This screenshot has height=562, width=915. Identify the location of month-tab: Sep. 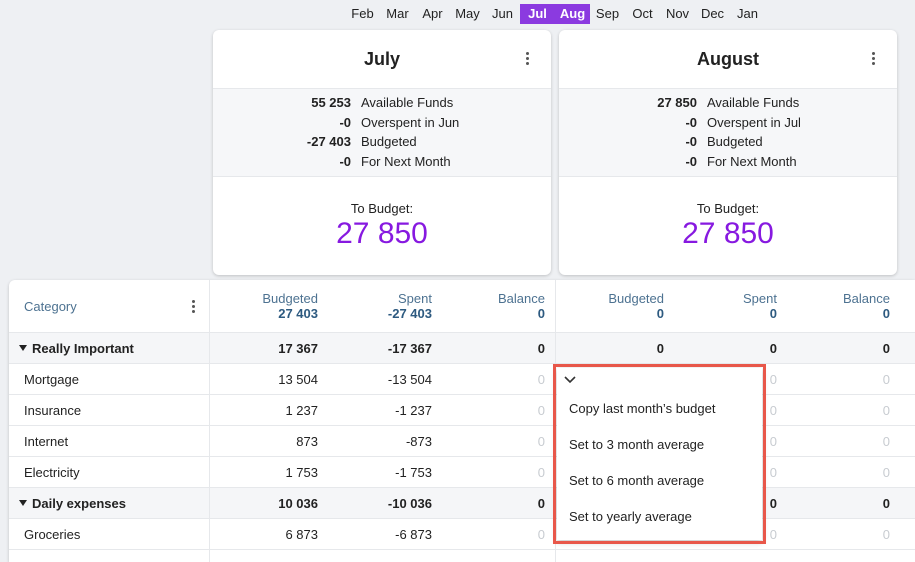
(607, 13).